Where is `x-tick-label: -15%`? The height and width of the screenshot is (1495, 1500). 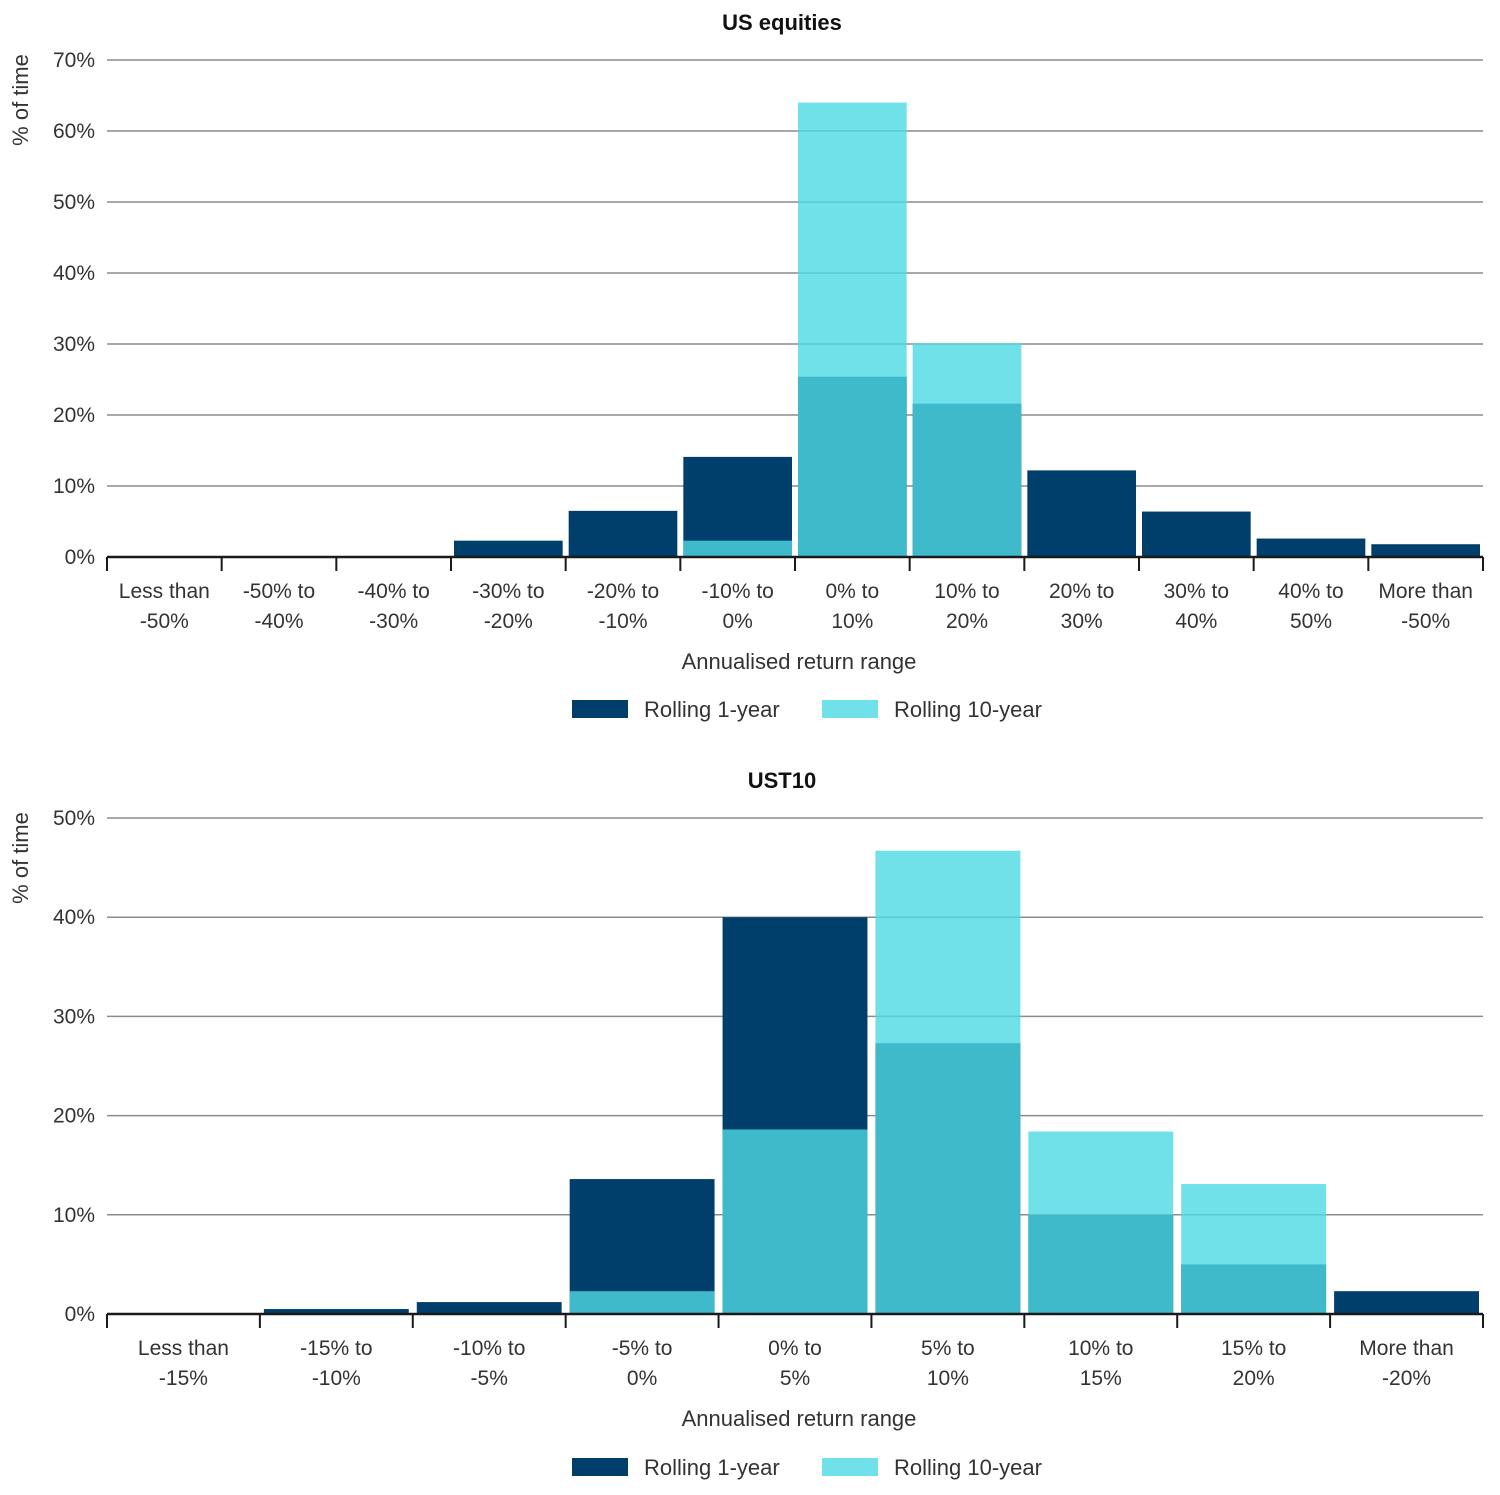
x-tick-label: -15% is located at coordinates (183, 1378).